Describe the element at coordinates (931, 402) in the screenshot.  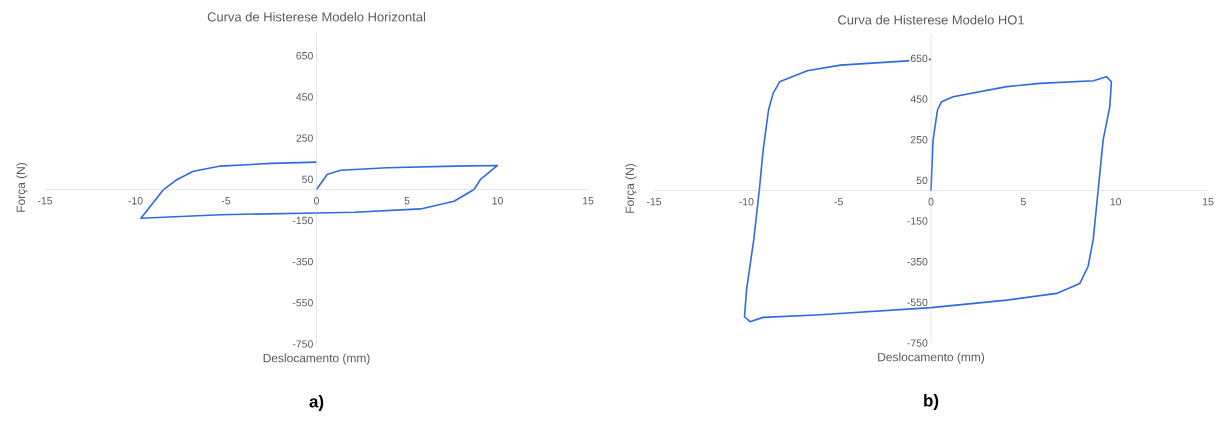
I see `text: b)` at that location.